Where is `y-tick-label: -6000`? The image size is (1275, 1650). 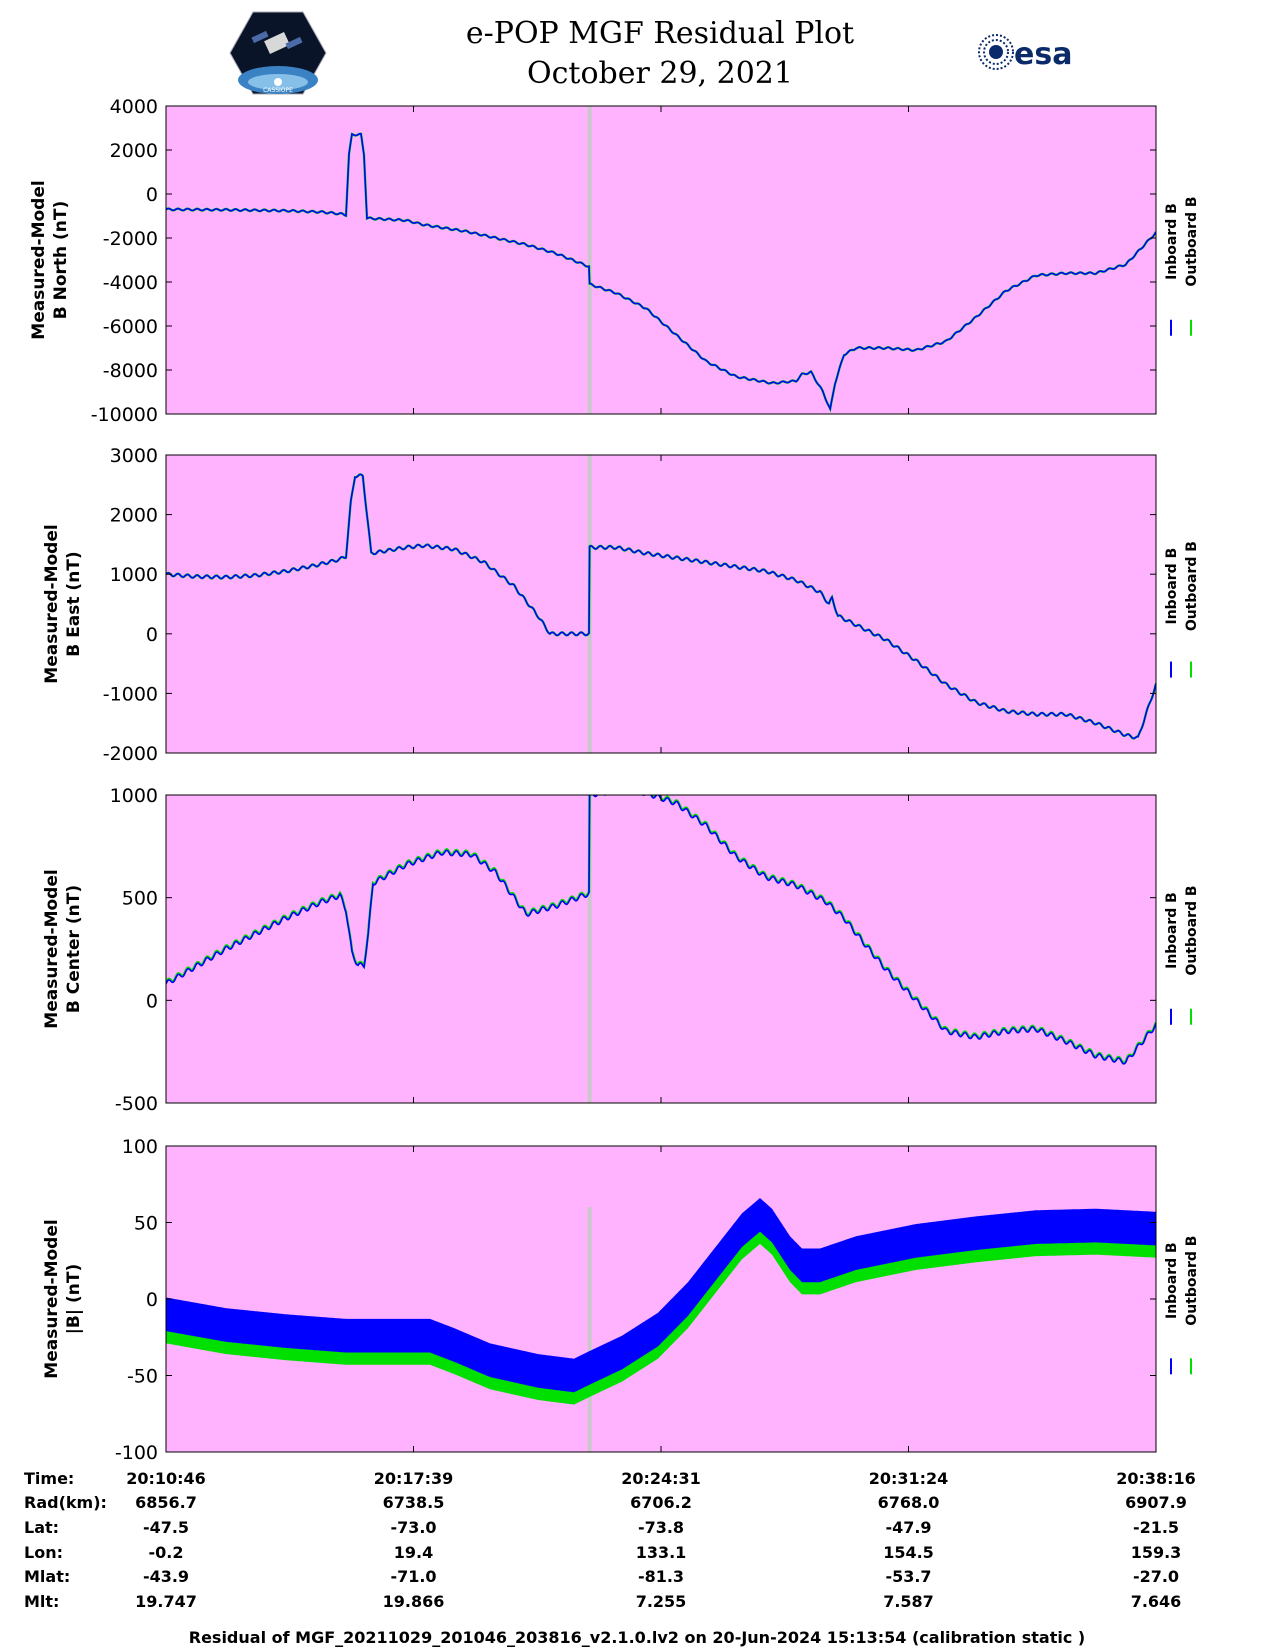 y-tick-label: -6000 is located at coordinates (130, 327).